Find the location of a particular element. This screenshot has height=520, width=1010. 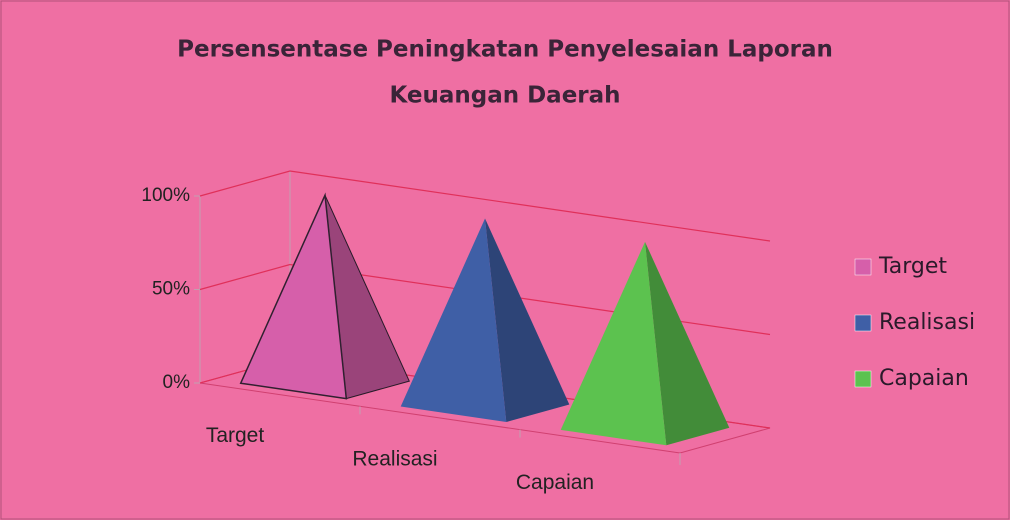

legend-label: Target is located at coordinates (912, 266).